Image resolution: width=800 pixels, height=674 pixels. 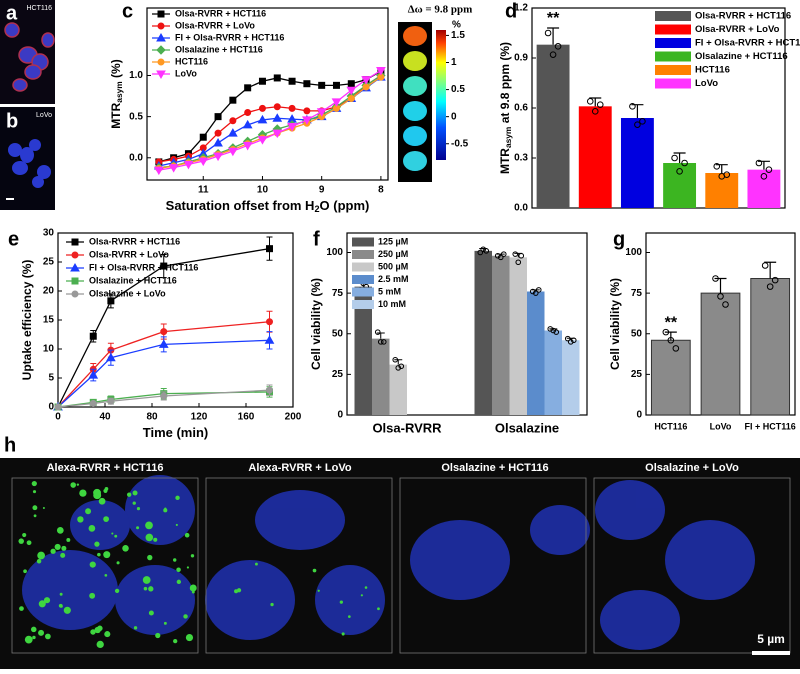 I want to click on colorbar-unit: %, so click(x=456, y=25).